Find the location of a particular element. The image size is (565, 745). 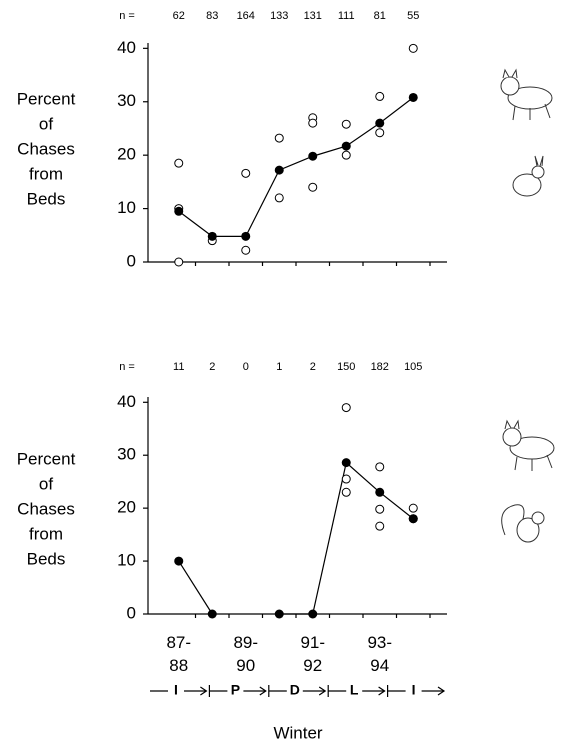

x-tick-label: 89-90 is located at coordinates (245, 654).